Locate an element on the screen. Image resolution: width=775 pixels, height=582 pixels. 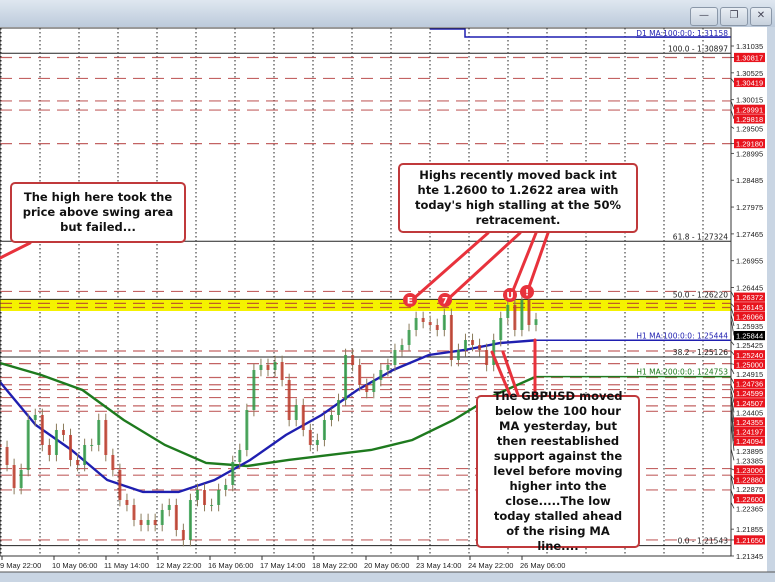
x-tick-label: 9 May 22:00 is located at coordinates (20, 565).